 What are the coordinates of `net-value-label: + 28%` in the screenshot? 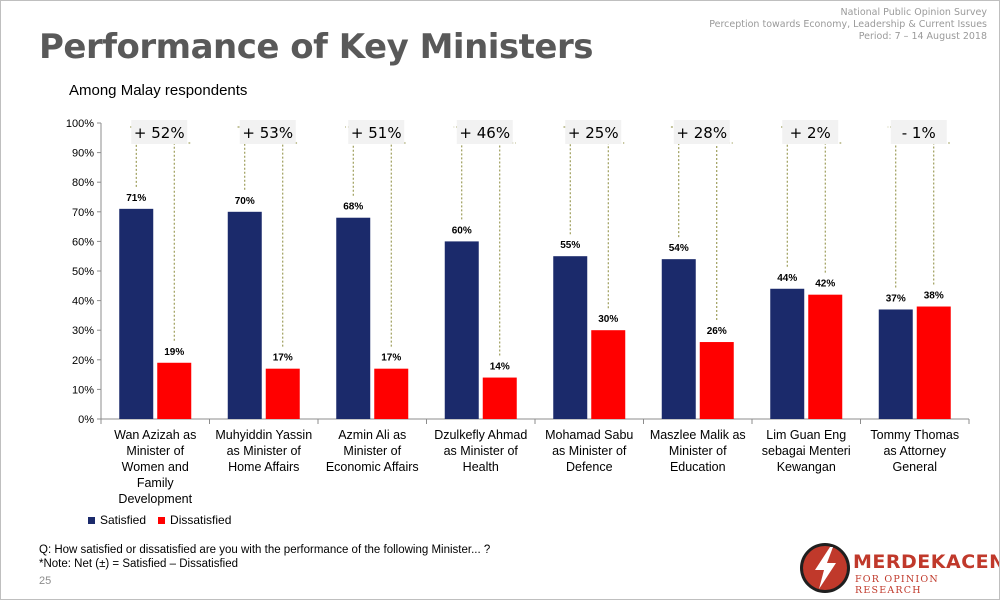 It's located at (701, 133).